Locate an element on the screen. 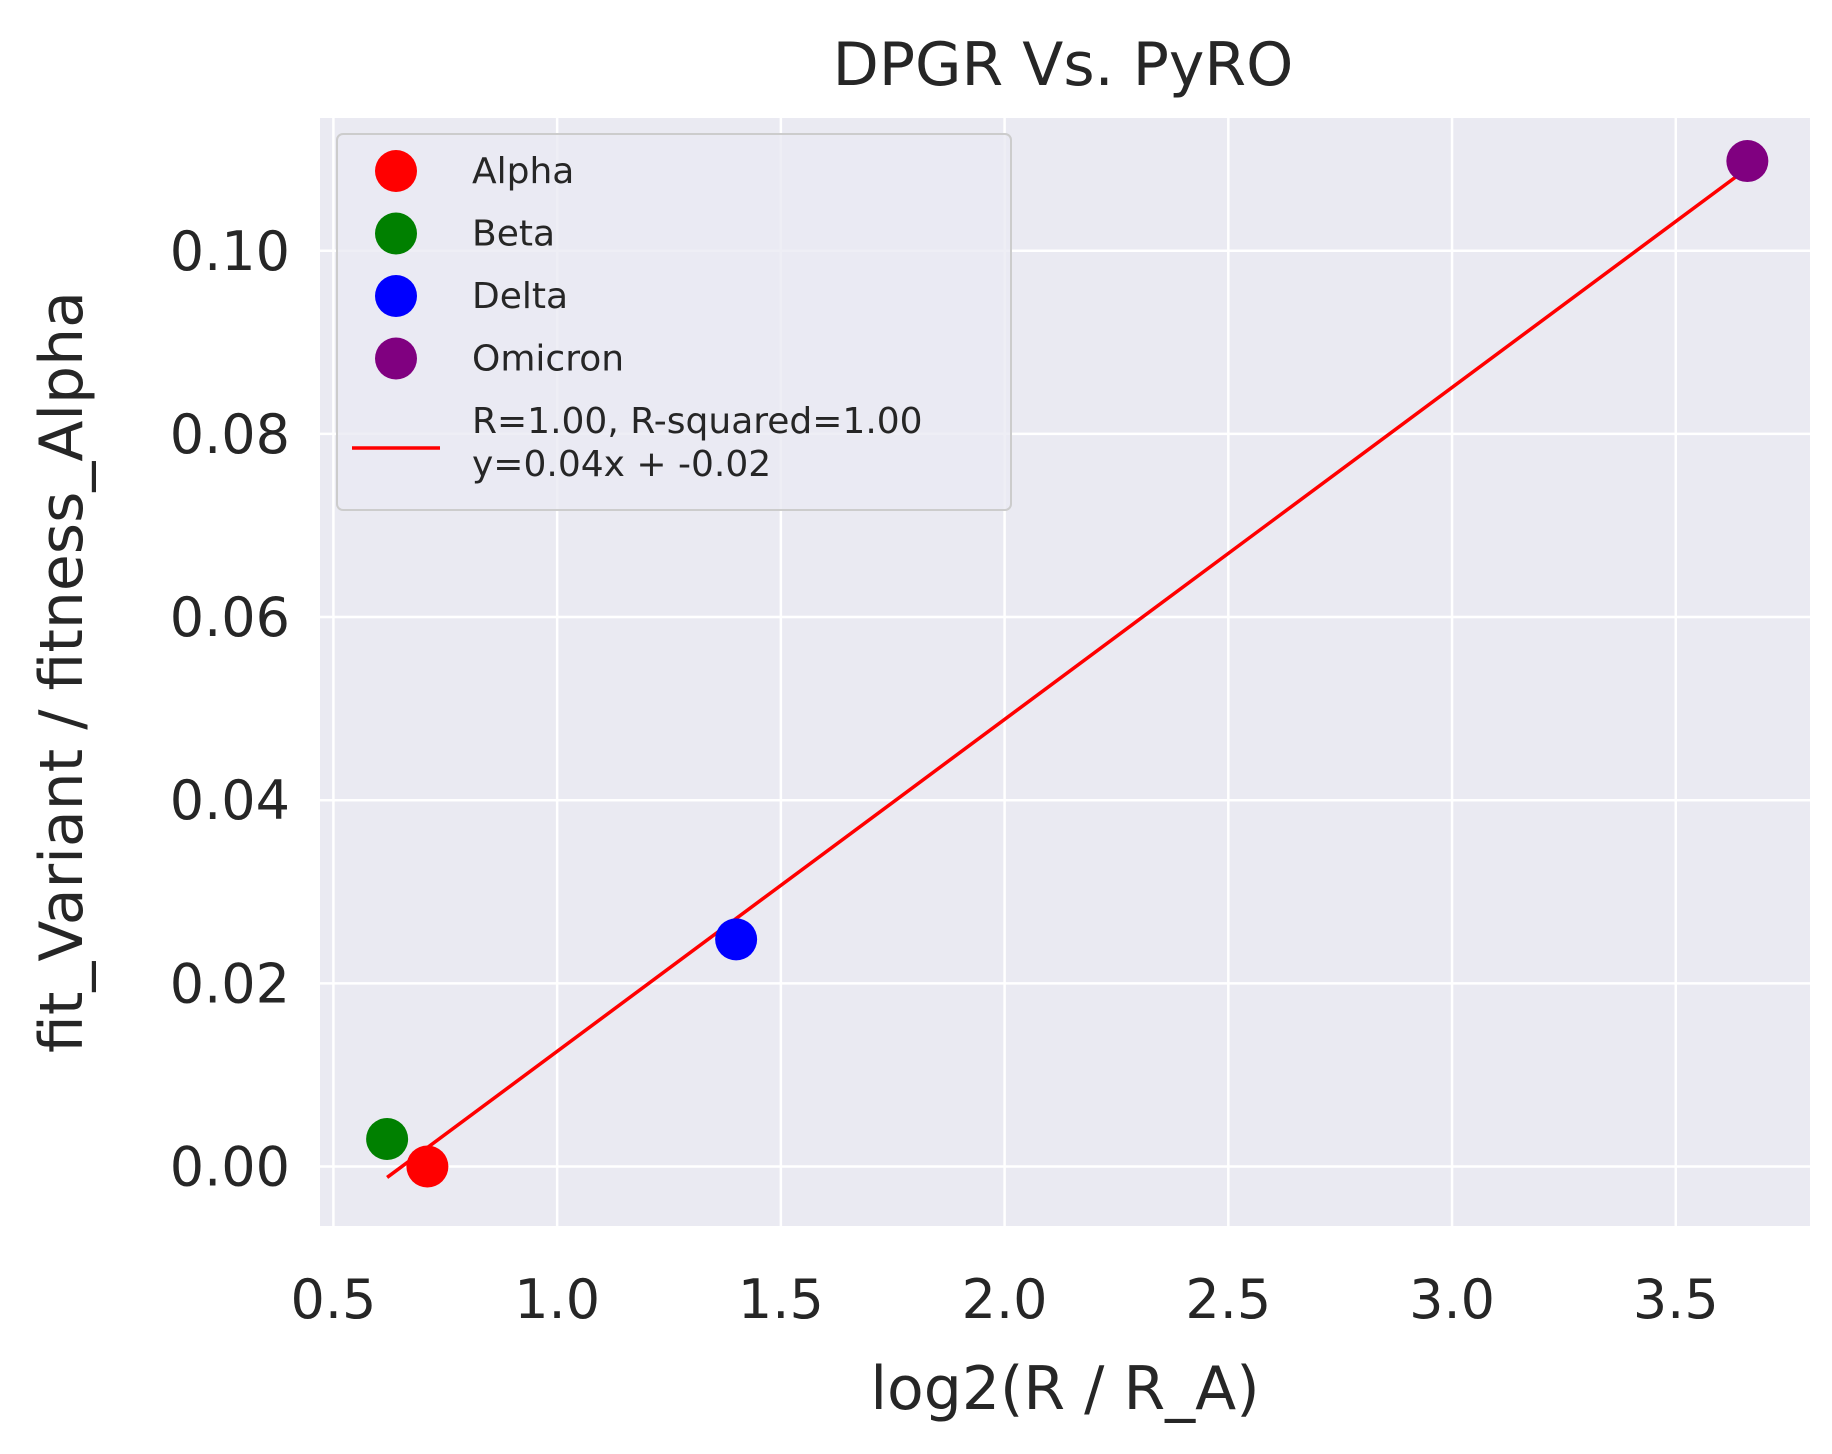 The height and width of the screenshot is (1454, 1832). data-point-delta is located at coordinates (736, 939).